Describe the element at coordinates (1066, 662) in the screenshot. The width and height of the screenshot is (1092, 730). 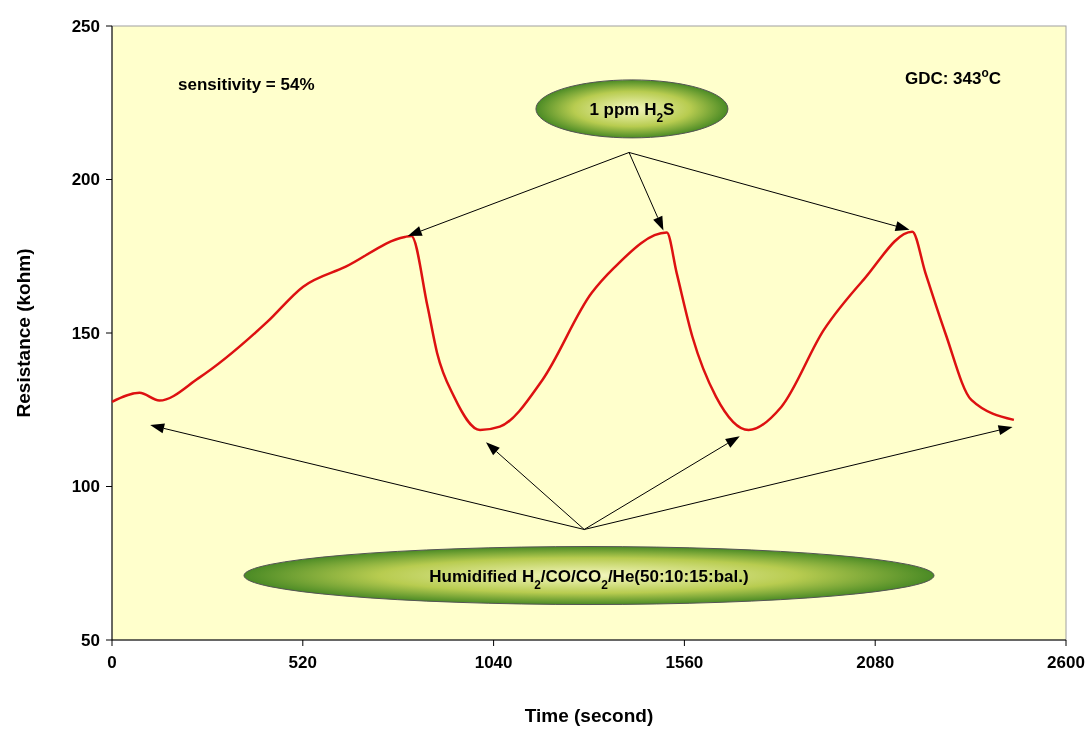
I see `x-tick-label: 2600` at that location.